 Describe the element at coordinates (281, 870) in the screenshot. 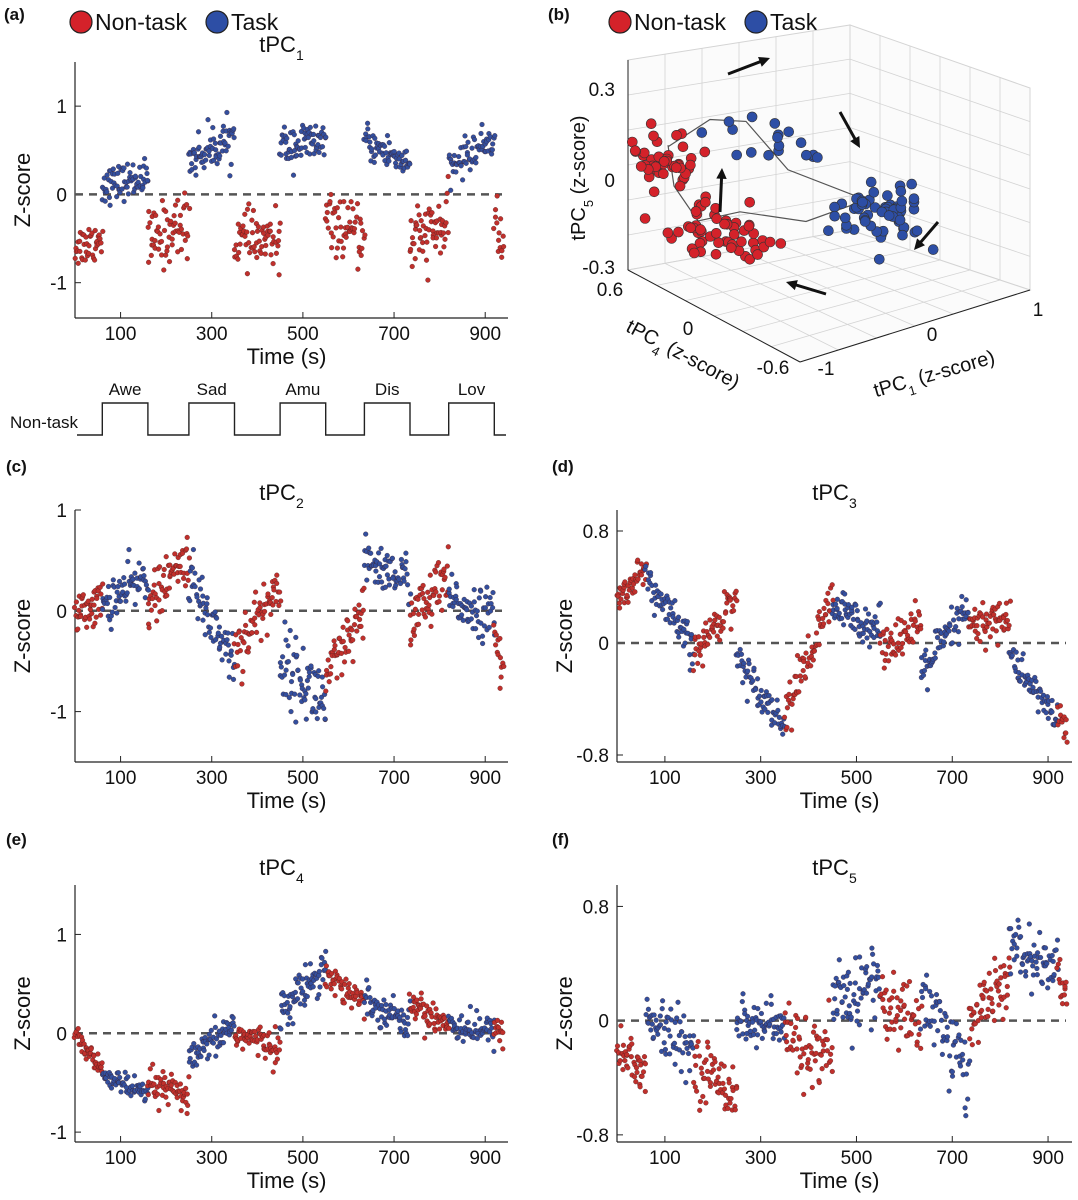

I see `chart-title: tPC4` at that location.